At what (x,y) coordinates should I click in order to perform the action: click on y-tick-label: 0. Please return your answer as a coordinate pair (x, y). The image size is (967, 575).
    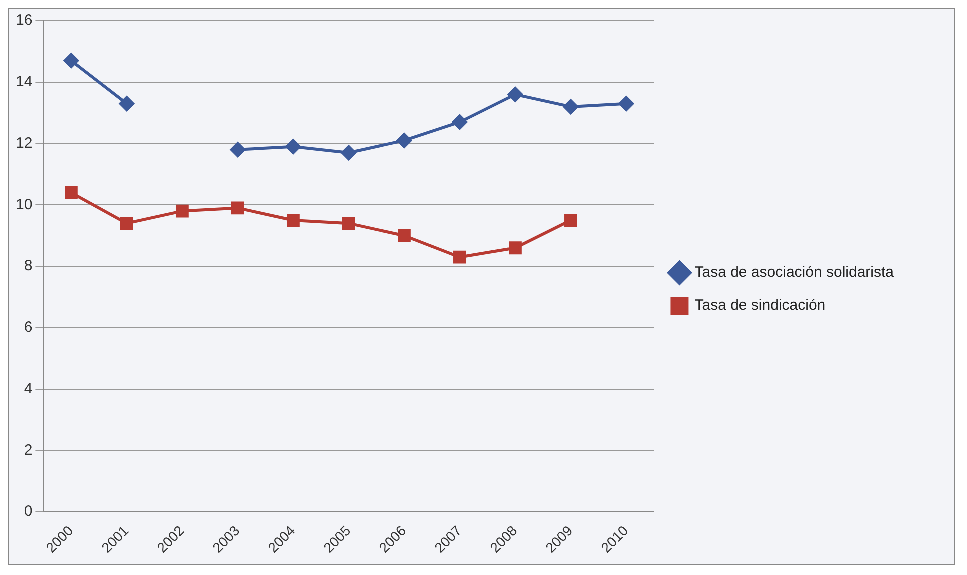
    Looking at the image, I should click on (28, 511).